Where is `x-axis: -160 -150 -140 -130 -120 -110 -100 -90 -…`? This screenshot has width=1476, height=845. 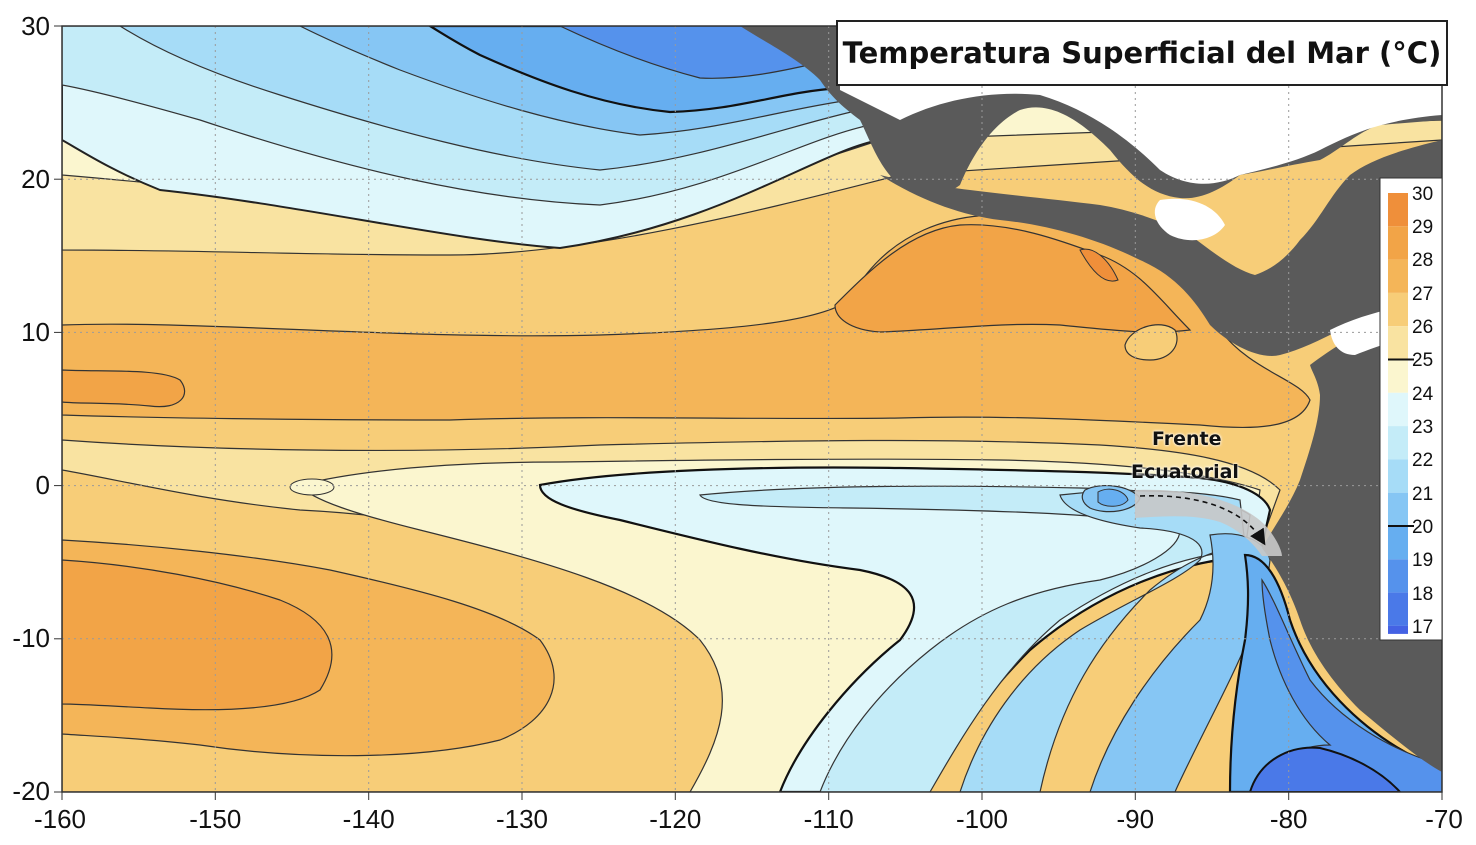
x-axis: -160 -150 -140 -130 -120 -110 -100 -90 -… is located at coordinates (748, 813).